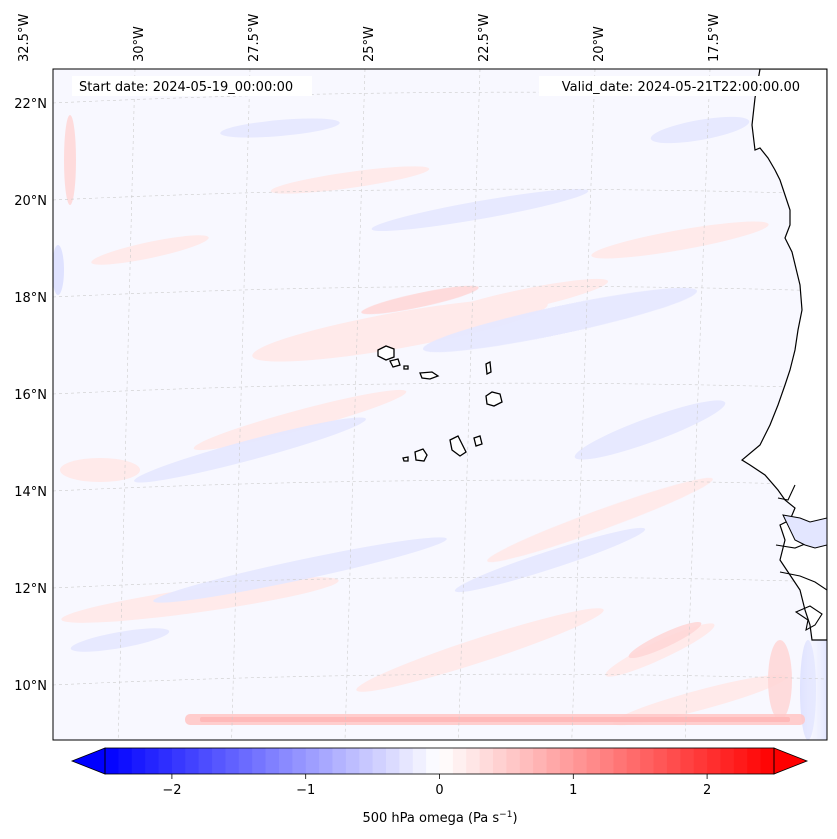 The height and width of the screenshot is (839, 837). Describe the element at coordinates (707, 790) in the screenshot. I see `colorbar-tick-label: 2` at that location.